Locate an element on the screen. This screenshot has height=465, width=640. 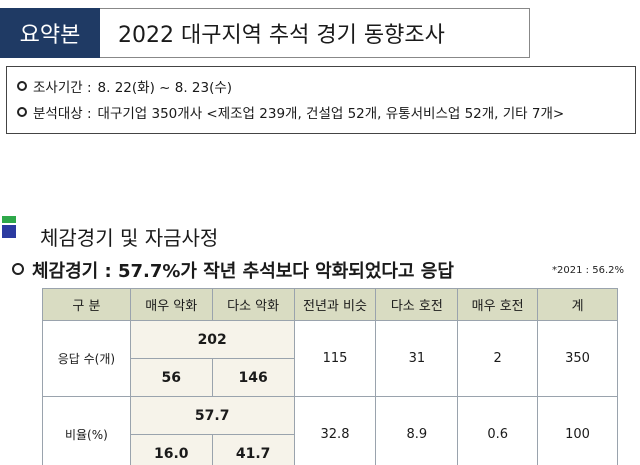
somewhat-worse-cell: 41.7 is located at coordinates (253, 449).